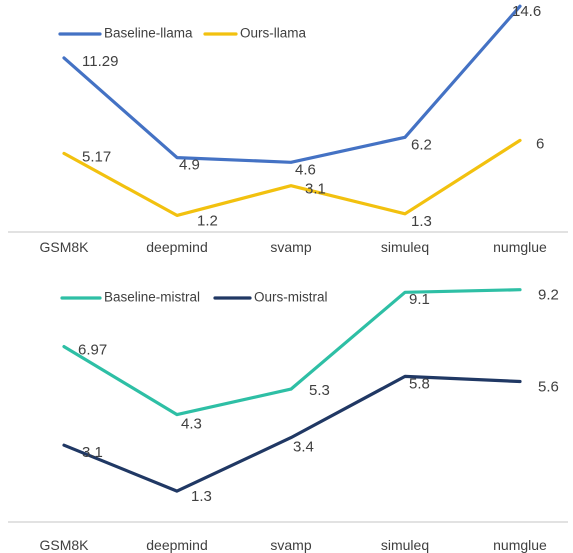  Describe the element at coordinates (315, 189) in the screenshot. I see `chart-1-series-2-data-label: 3.1` at that location.